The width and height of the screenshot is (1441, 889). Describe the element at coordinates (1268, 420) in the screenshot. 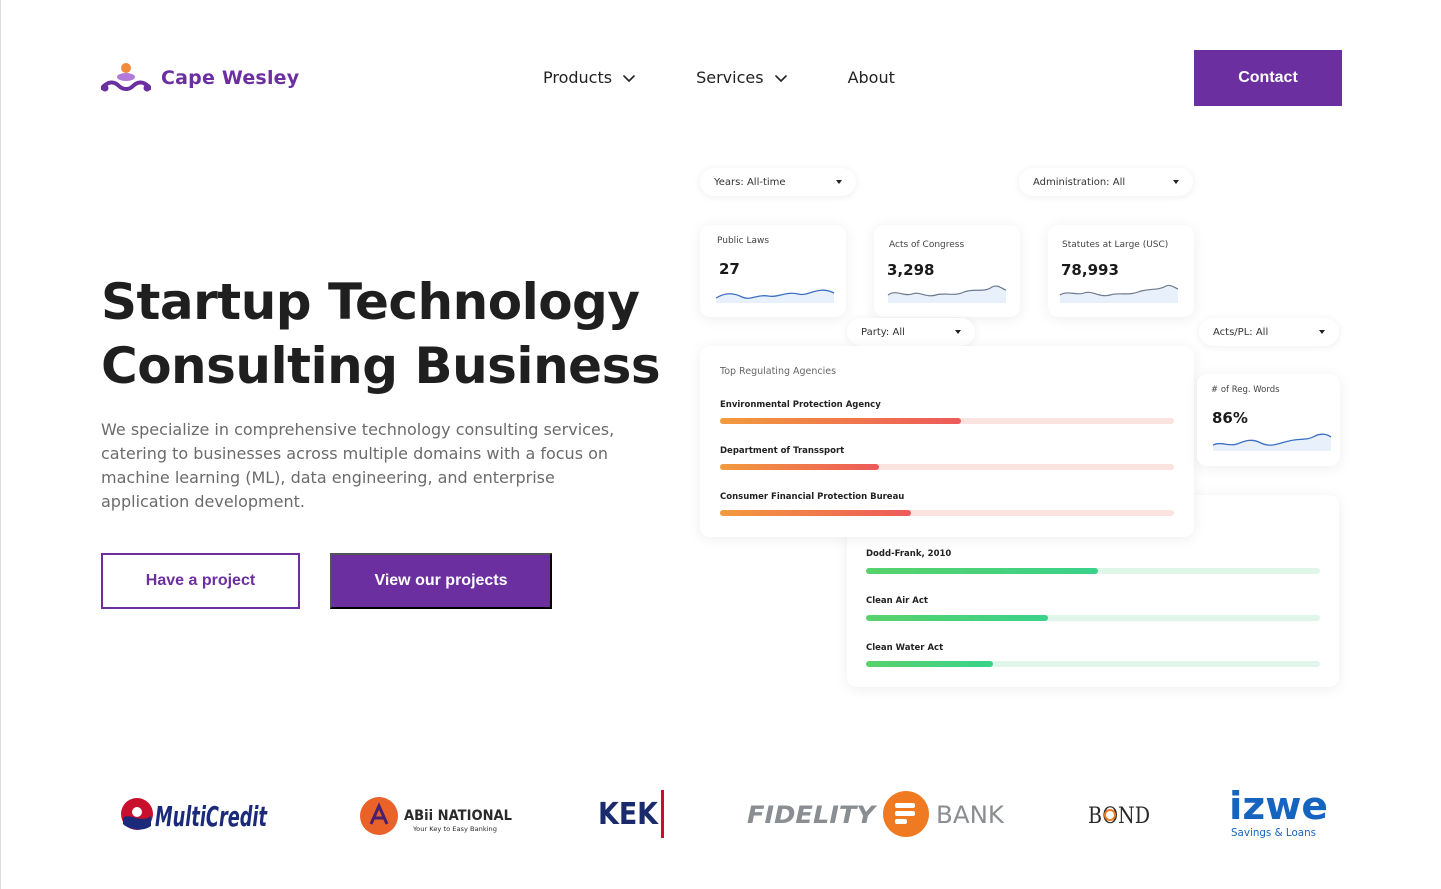

I see `reg-words-card: # of Reg. Words 86%` at that location.